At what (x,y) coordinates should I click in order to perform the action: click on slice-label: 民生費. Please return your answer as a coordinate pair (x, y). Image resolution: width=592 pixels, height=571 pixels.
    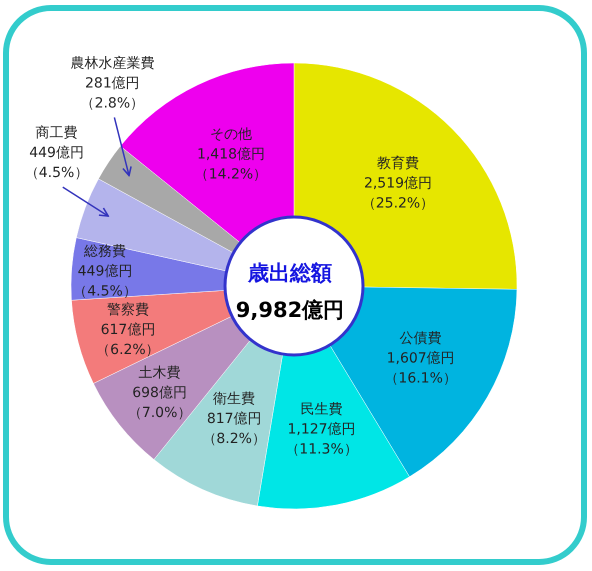
    Looking at the image, I should click on (321, 409).